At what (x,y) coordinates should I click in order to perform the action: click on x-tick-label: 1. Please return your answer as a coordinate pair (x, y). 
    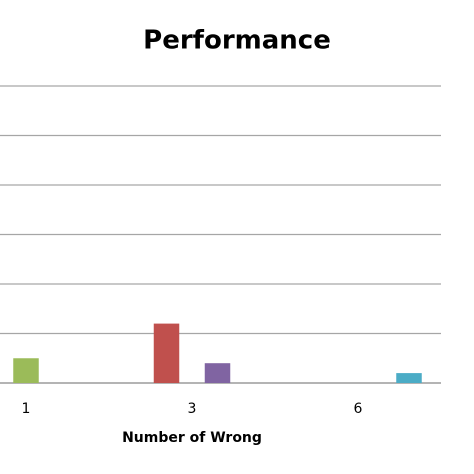
    Looking at the image, I should click on (26, 409).